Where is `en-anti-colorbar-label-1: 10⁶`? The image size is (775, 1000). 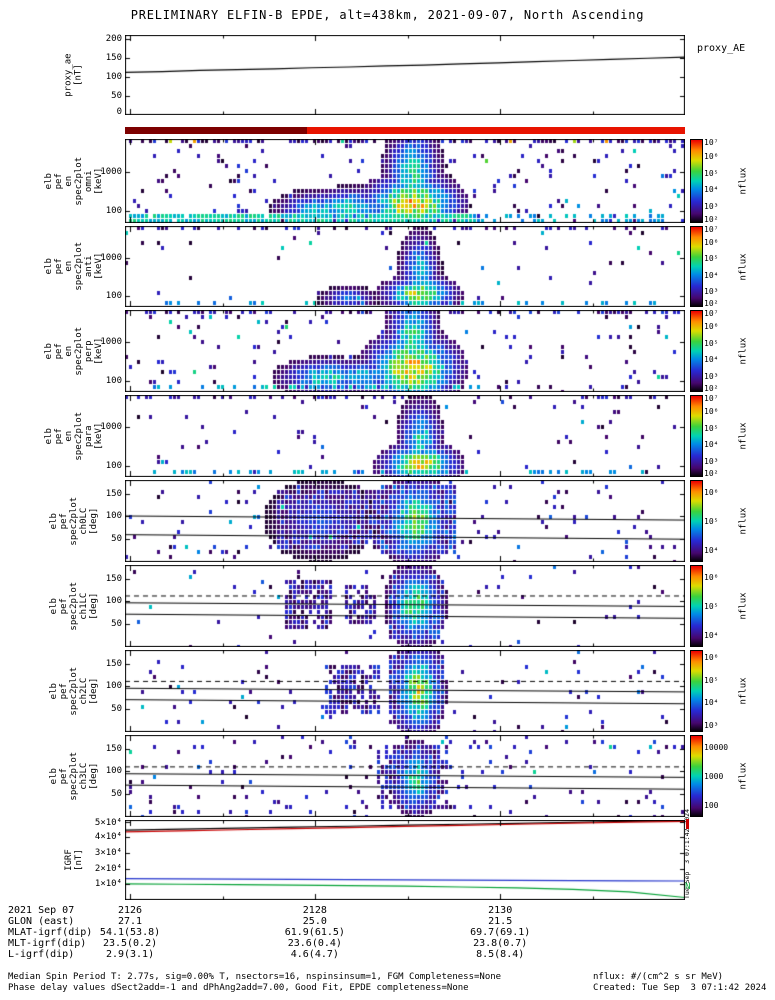
en-anti-colorbar-label-1: 10⁶ is located at coordinates (711, 243).